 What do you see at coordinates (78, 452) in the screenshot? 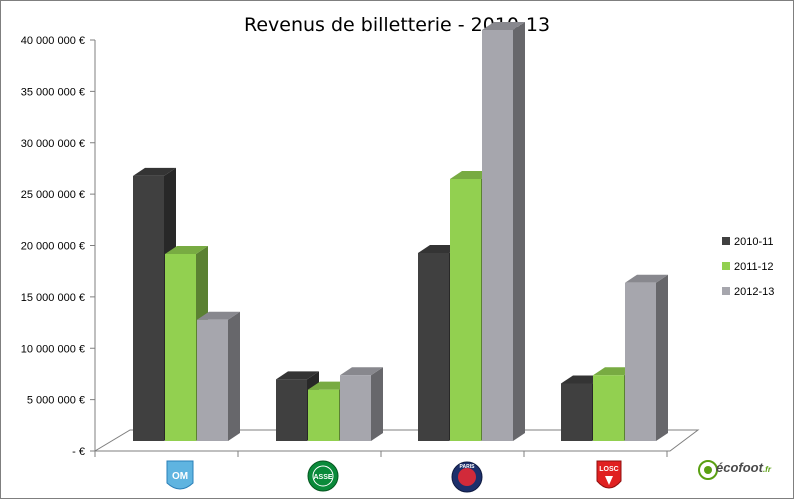
I see `y-tick-label: - €` at bounding box center [78, 452].